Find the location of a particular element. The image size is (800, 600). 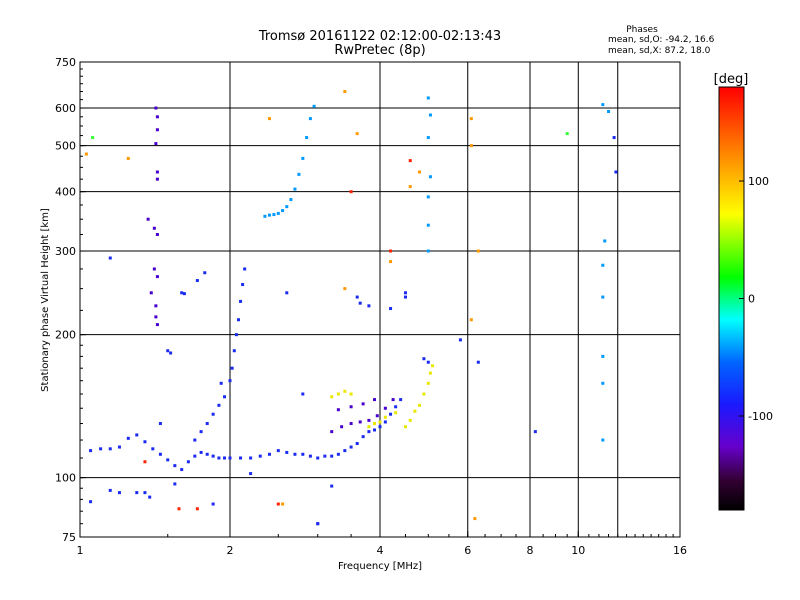

x-tick-label: 6 is located at coordinates (467, 550).